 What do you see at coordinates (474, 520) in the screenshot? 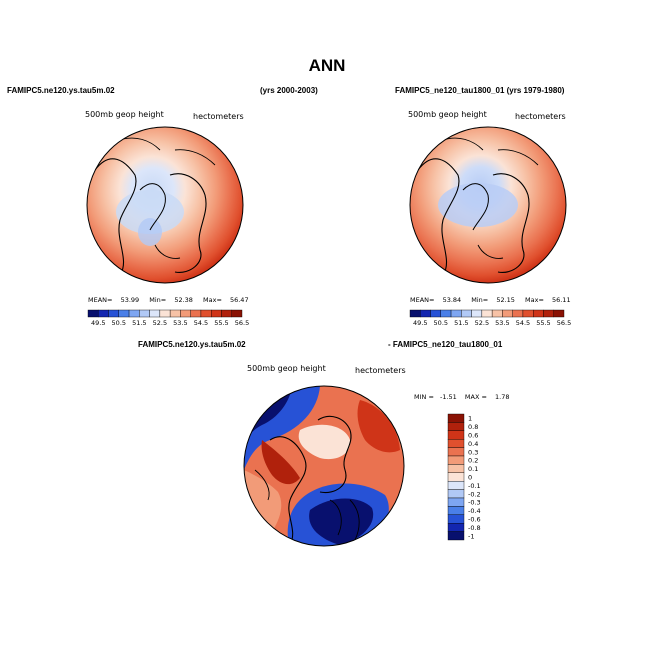
I see `colorbar-tick-label: -0.6` at bounding box center [474, 520].